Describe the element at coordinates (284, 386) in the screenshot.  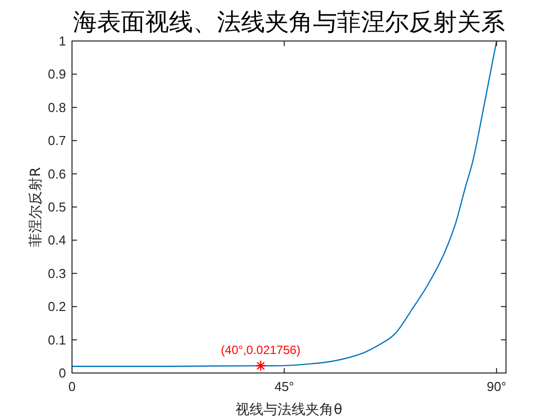
I see `x-tick-label: 45°` at that location.